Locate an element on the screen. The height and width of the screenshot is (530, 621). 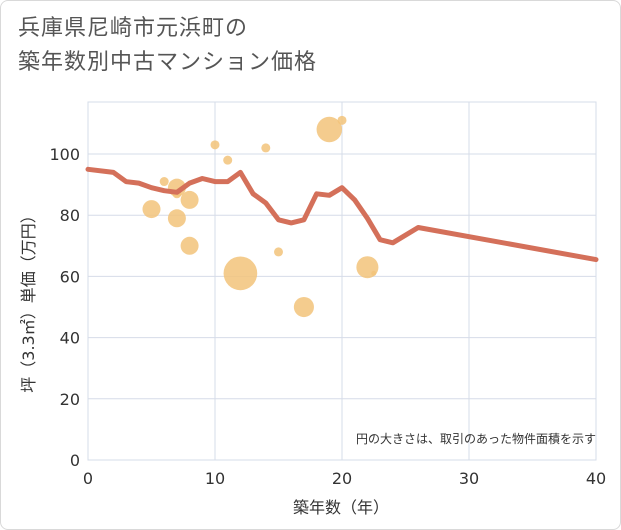
x-tick-label: 10 is located at coordinates (215, 478).